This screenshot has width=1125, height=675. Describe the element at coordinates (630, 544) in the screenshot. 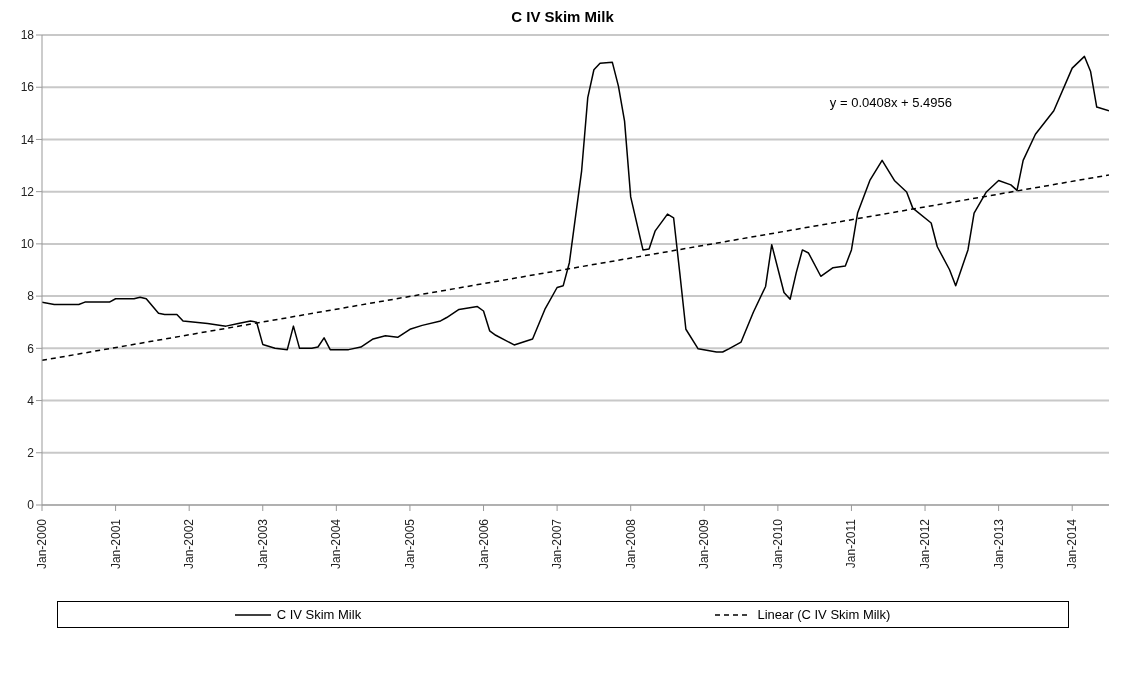

I see `x-tick-label: Jan-2008` at that location.